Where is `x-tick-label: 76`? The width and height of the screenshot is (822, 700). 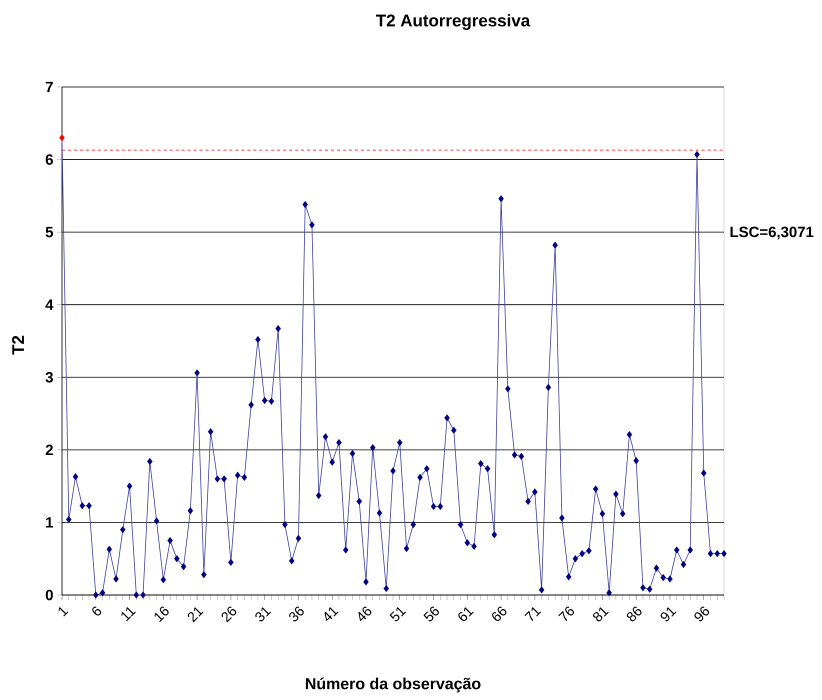 x-tick-label: 76 is located at coordinates (566, 614).